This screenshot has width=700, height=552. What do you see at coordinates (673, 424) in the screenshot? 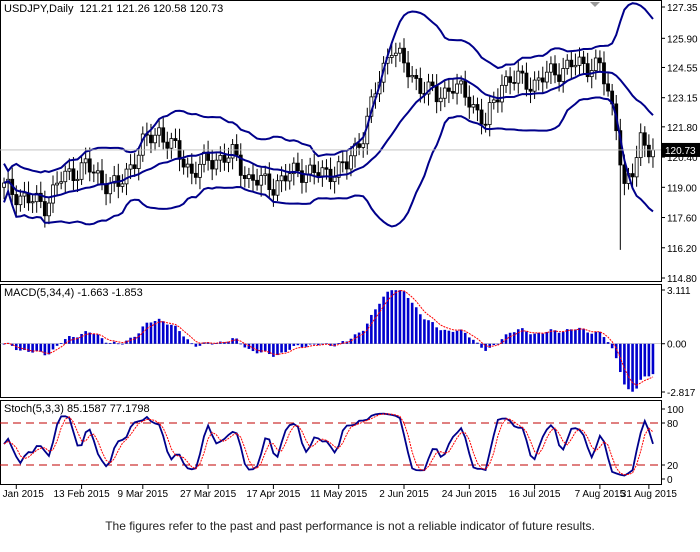
I see `stoch-y-label: 80` at bounding box center [673, 424].